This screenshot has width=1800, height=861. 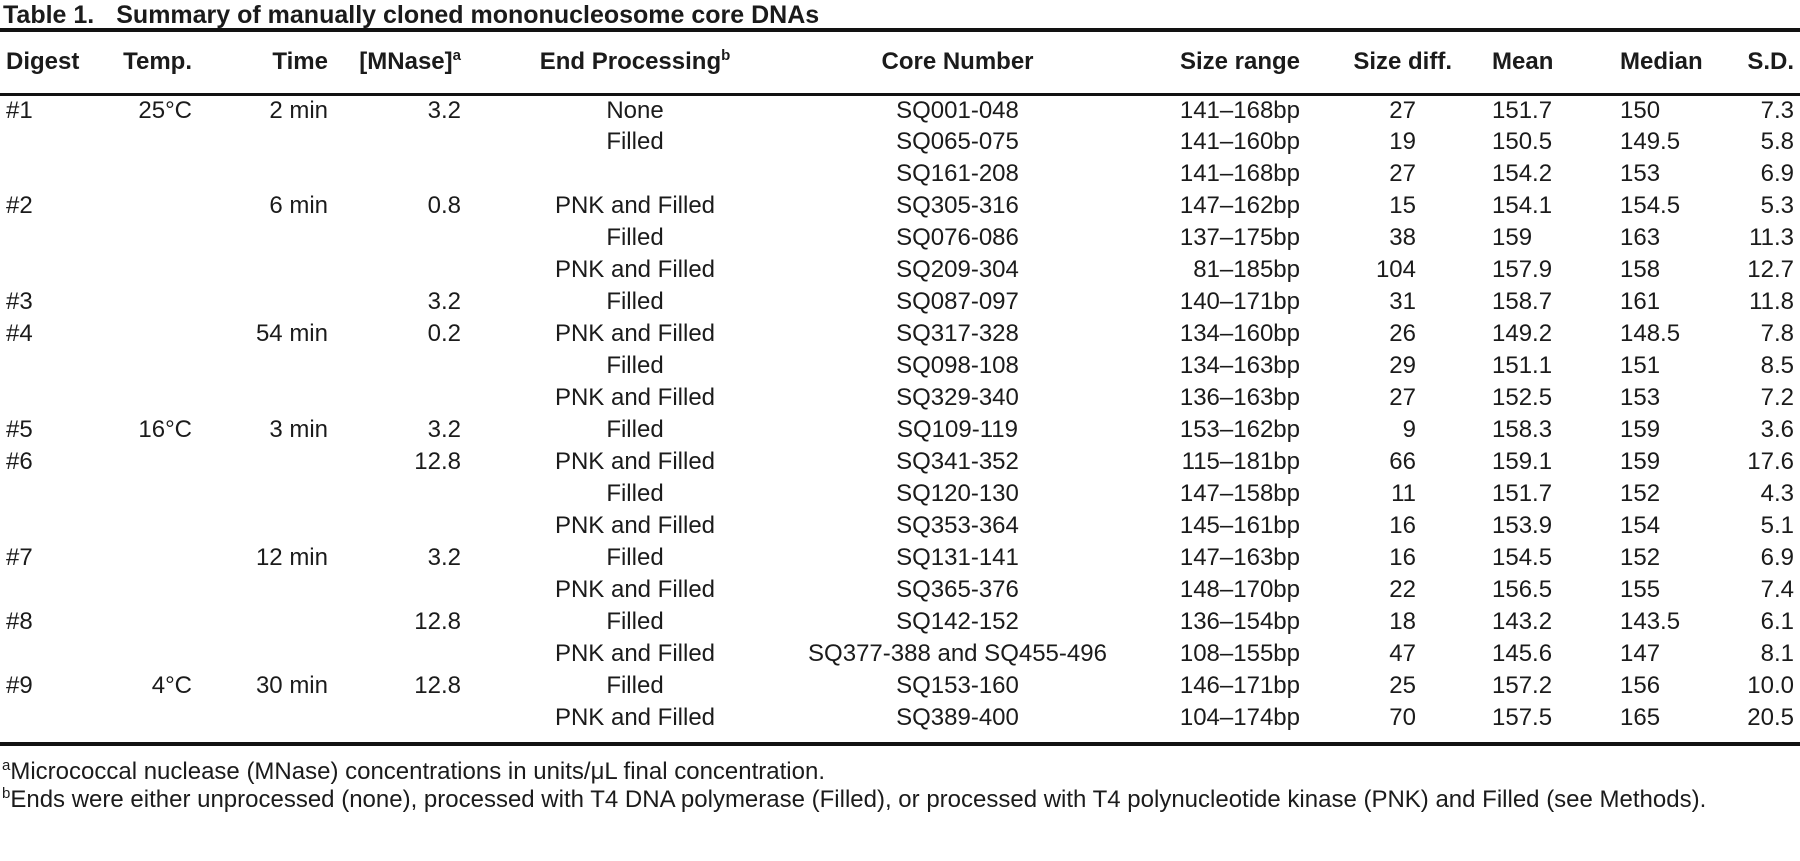 What do you see at coordinates (1522, 717) in the screenshot?
I see `table-cell: 157.5` at bounding box center [1522, 717].